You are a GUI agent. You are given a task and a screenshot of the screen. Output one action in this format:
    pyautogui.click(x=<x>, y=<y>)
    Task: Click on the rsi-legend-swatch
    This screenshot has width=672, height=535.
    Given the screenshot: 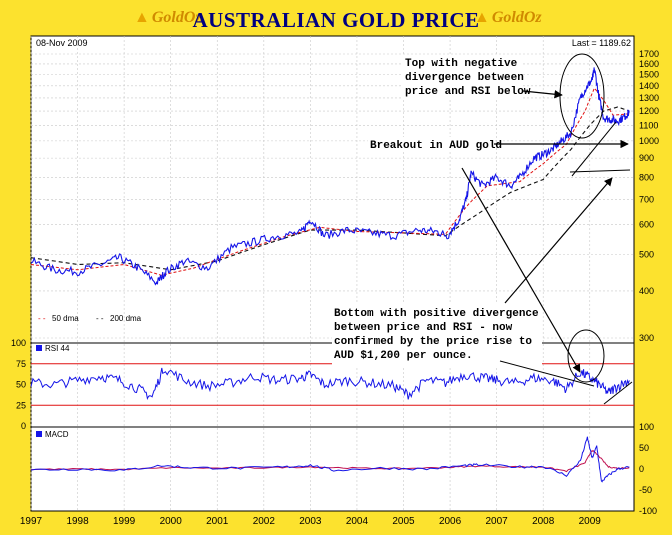 What is the action you would take?
    pyautogui.click(x=39, y=348)
    